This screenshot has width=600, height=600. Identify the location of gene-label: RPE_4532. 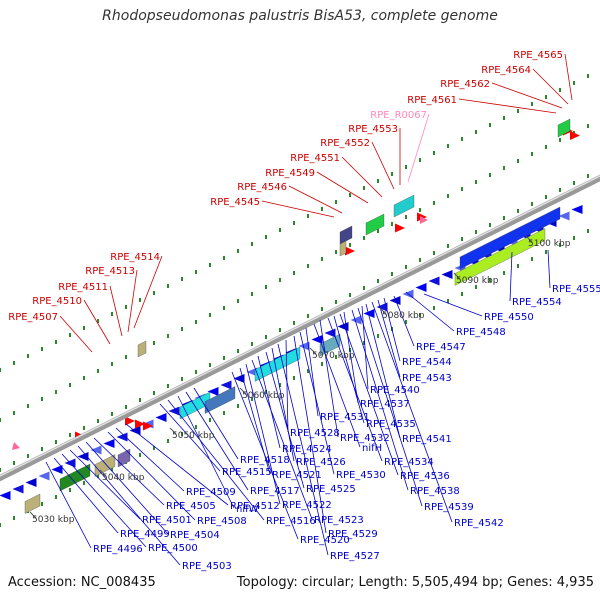
(365, 438).